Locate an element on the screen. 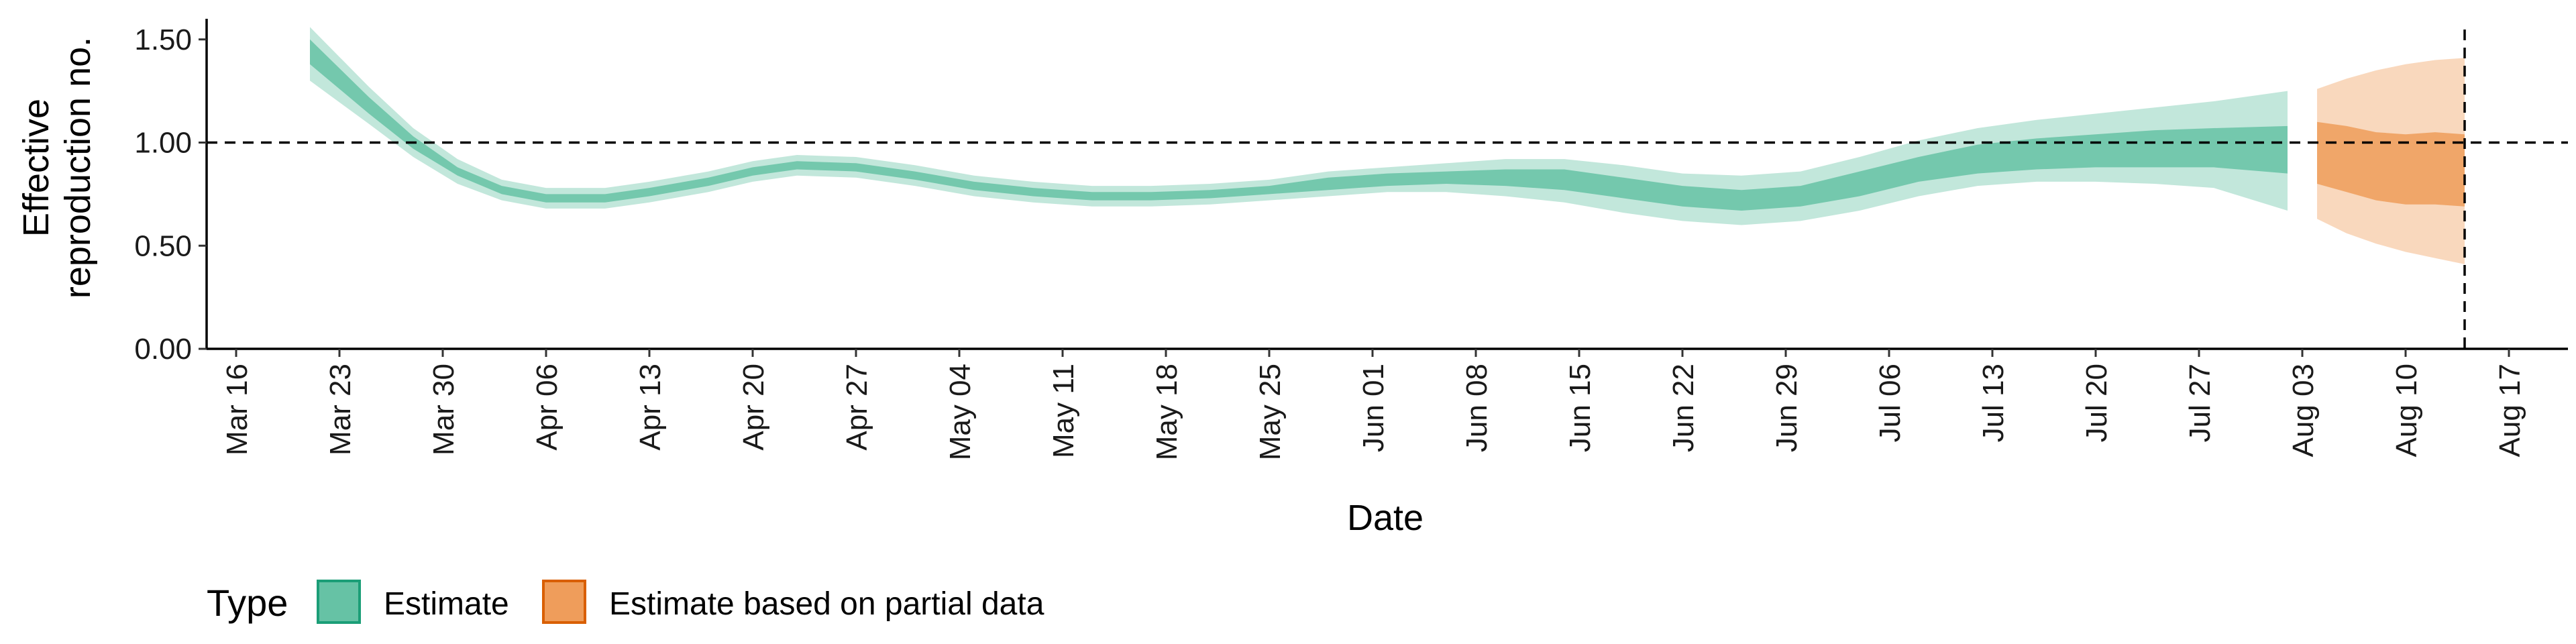 This screenshot has width=2576, height=644. x-tick-label: Apr 20 is located at coordinates (753, 407).